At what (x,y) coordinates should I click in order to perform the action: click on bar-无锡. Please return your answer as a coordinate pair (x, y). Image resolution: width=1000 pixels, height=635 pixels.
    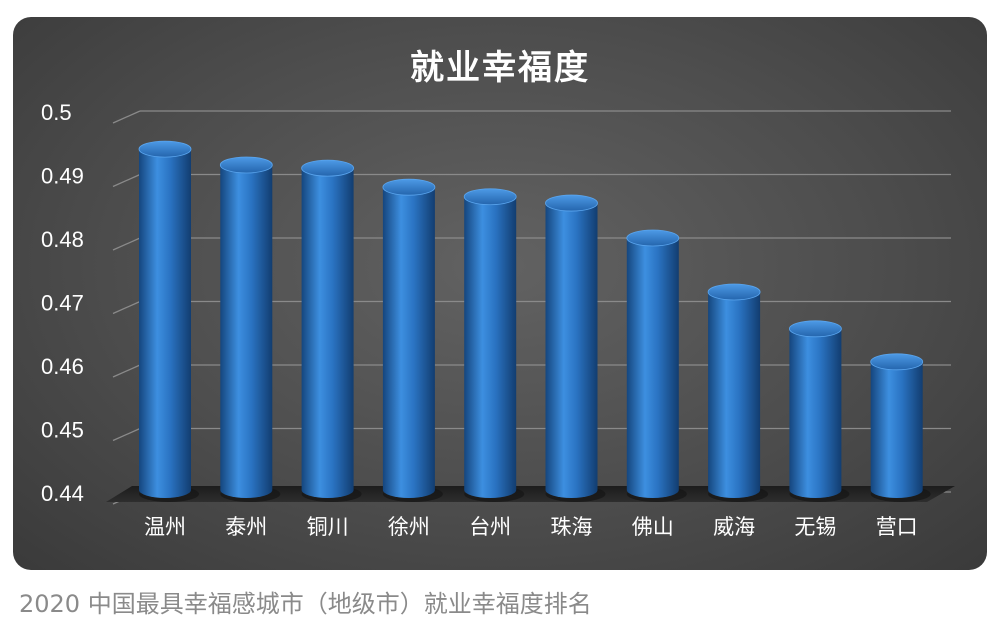
    Looking at the image, I should click on (819, 411).